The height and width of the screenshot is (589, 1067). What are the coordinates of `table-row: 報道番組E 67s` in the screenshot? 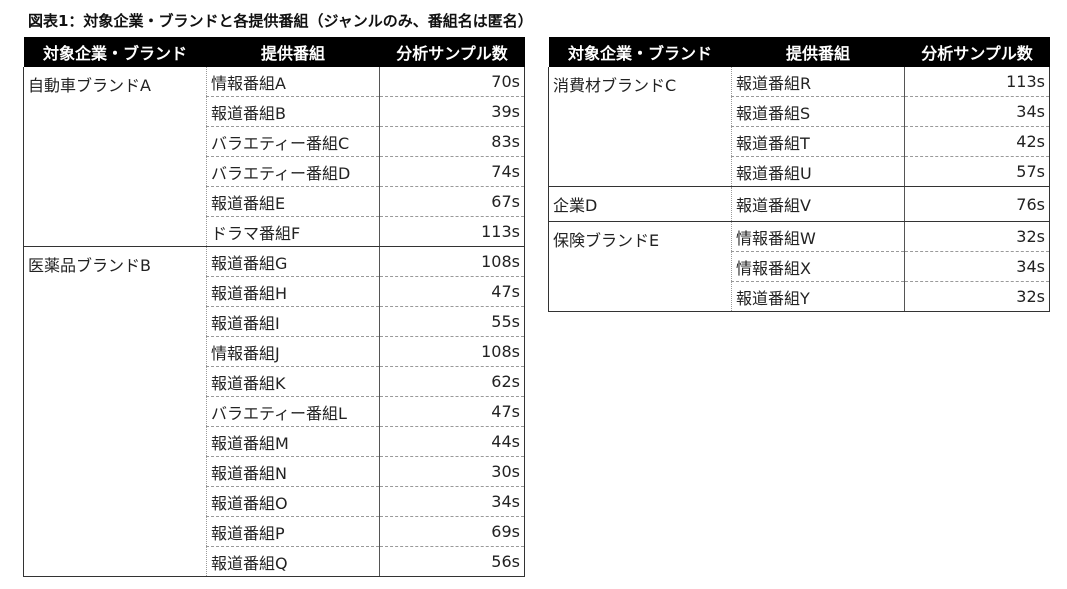 It's located at (274, 201).